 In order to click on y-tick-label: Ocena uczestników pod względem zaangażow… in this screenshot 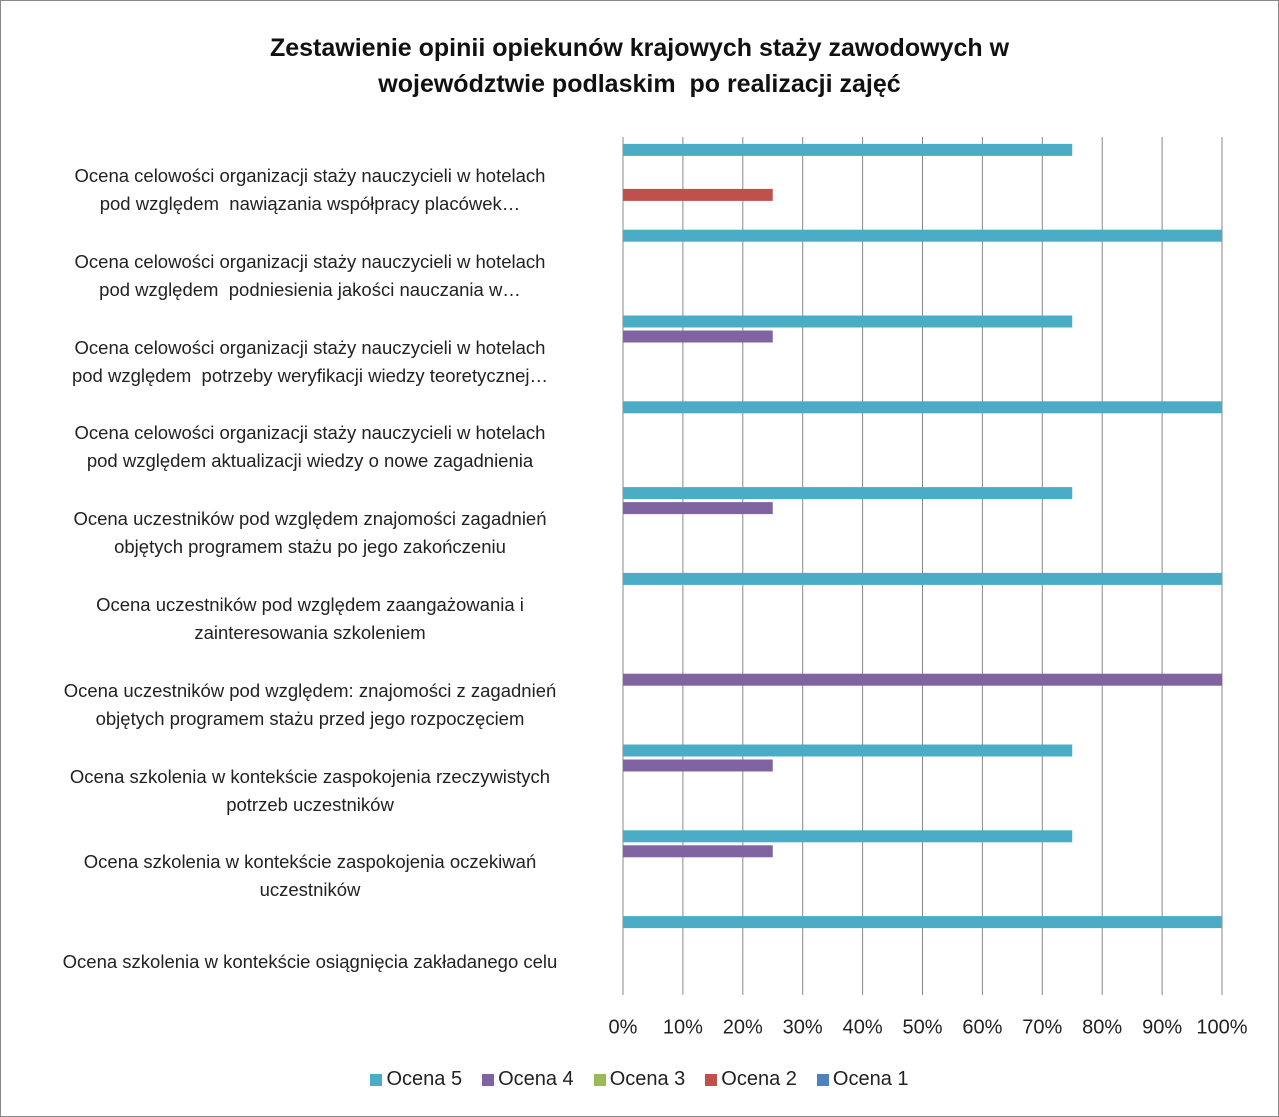, I will do `click(310, 618)`.